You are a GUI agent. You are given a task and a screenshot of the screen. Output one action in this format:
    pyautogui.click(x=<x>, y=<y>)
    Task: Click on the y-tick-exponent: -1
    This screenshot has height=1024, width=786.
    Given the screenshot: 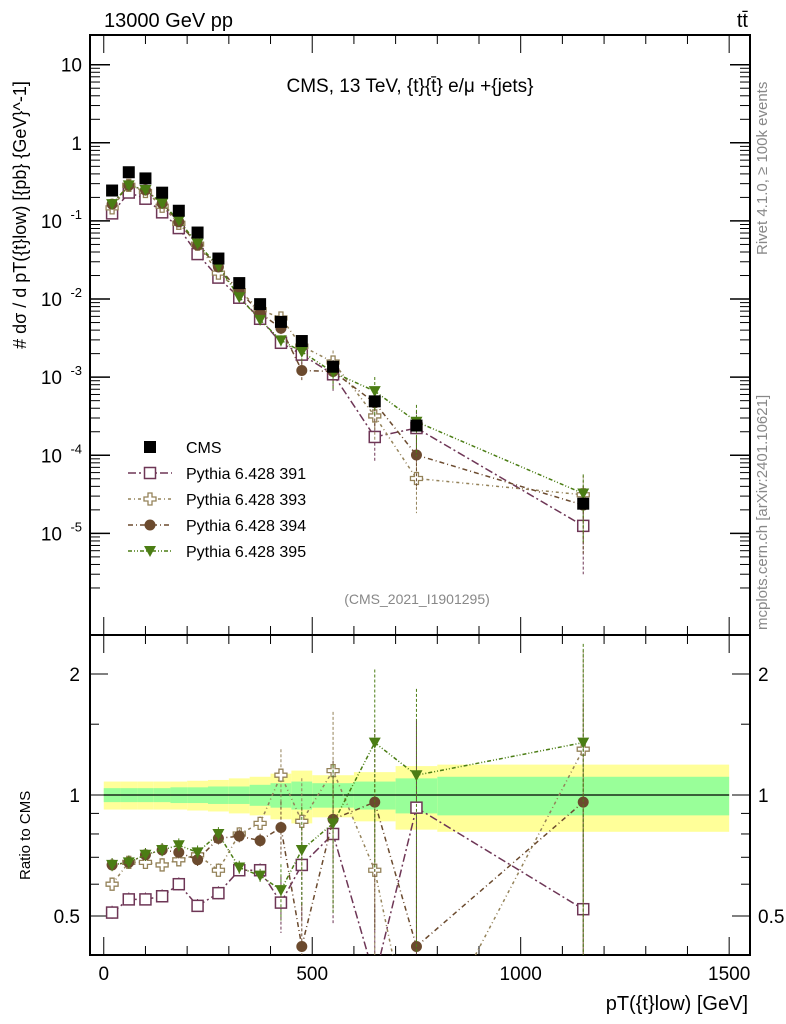 What is the action you would take?
    pyautogui.click(x=76, y=214)
    